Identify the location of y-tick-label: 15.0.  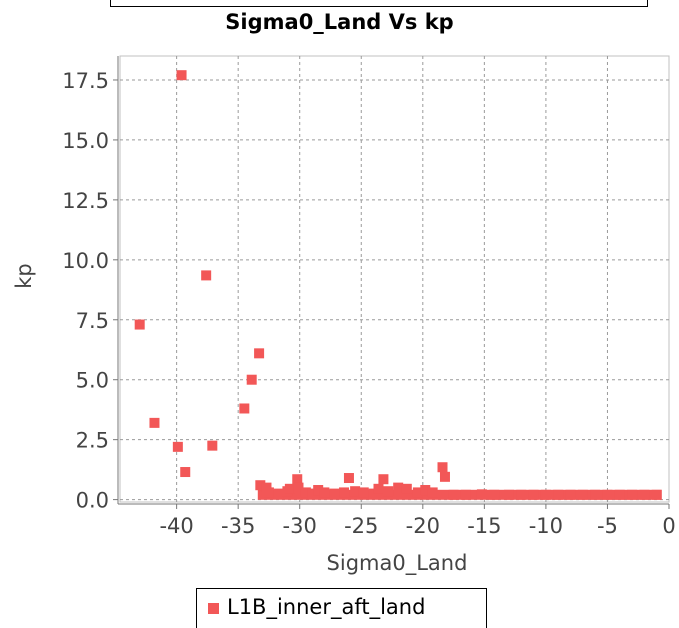
(85, 141).